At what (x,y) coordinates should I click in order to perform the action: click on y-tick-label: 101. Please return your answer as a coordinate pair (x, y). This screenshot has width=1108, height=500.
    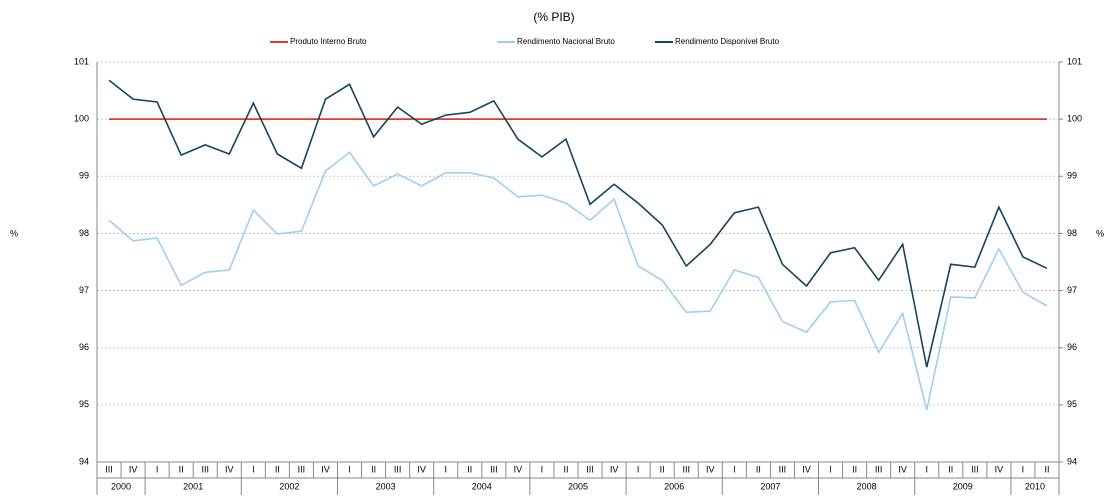
    Looking at the image, I should click on (81, 61).